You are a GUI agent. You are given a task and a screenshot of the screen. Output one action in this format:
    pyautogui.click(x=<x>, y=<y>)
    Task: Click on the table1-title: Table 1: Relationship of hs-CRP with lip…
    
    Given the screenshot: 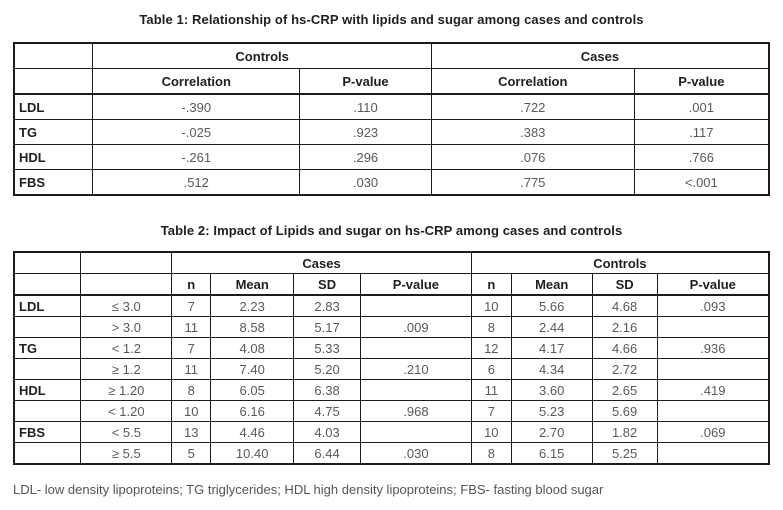 What is the action you would take?
    pyautogui.click(x=391, y=19)
    